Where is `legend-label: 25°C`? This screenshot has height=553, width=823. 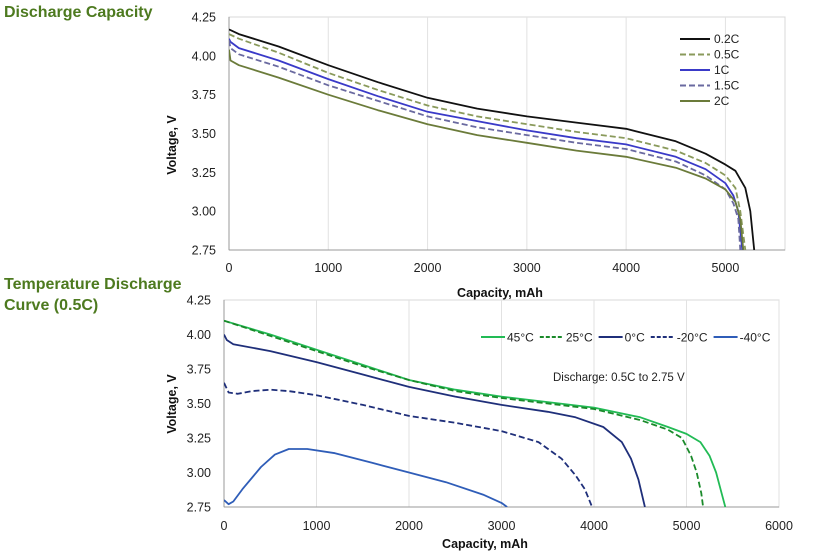
legend-label: 25°C is located at coordinates (579, 338).